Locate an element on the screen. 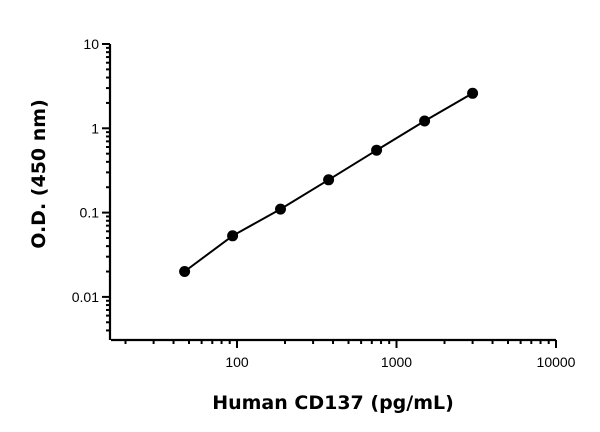  y-tick-label: 1 is located at coordinates (95, 128).